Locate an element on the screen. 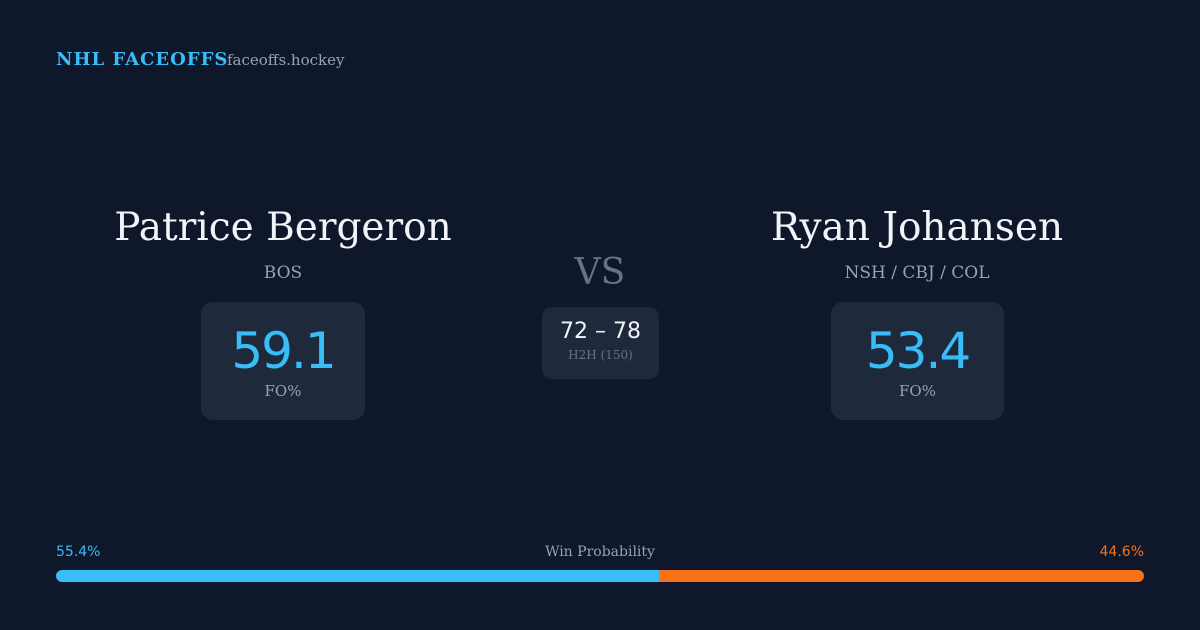 This screenshot has width=1200, height=630. win-prob-left: 55.4% is located at coordinates (78, 552).